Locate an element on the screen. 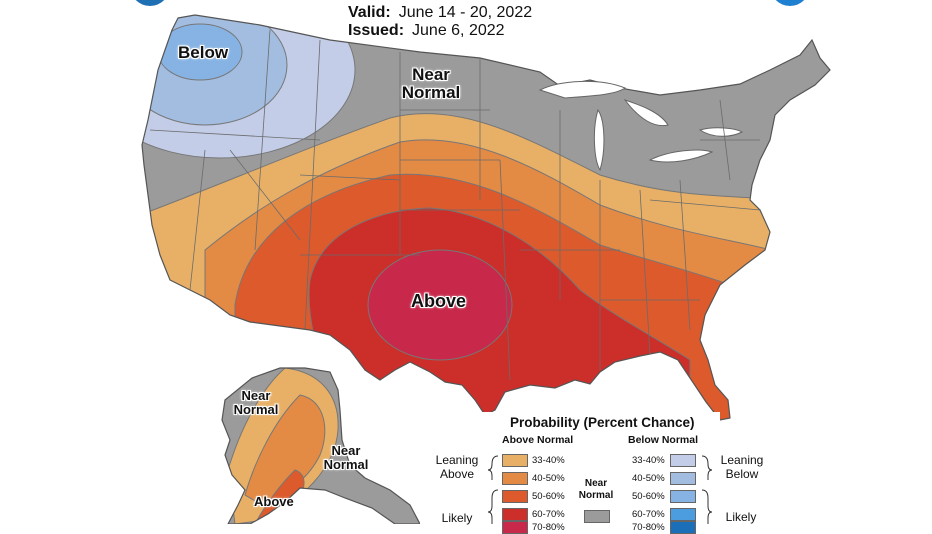 Image resolution: width=932 pixels, height=534 pixels. issued-date: Issued: June 6, 2022 is located at coordinates (426, 31).